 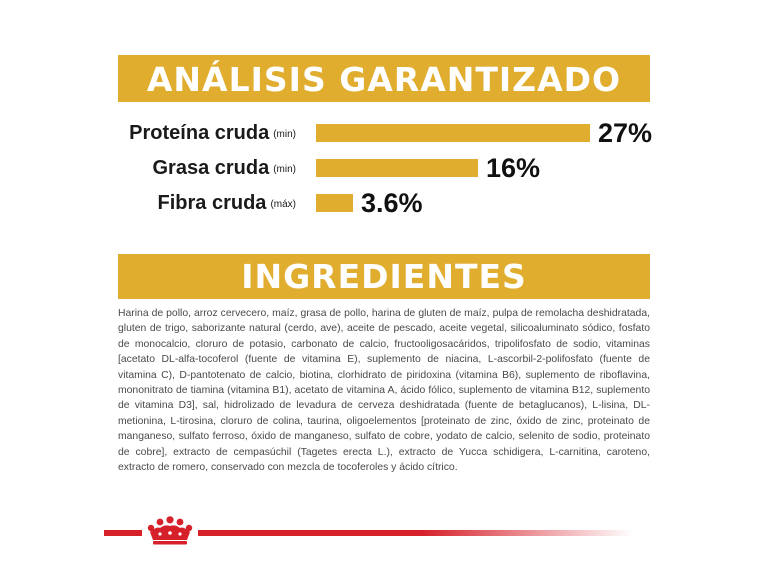 What do you see at coordinates (513, 168) in the screenshot?
I see `nutrient-value: 16%` at bounding box center [513, 168].